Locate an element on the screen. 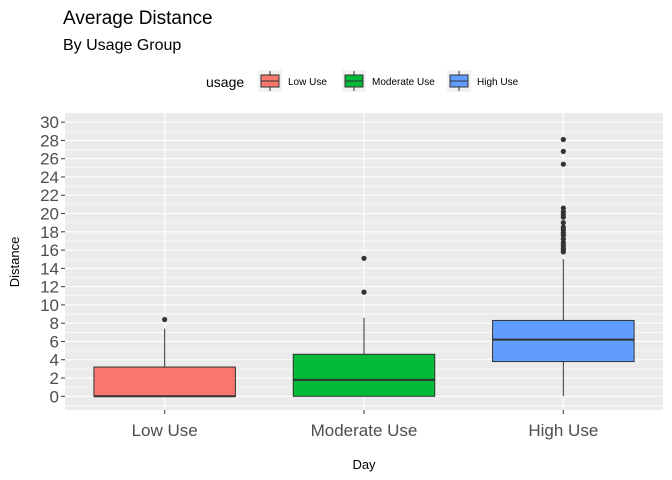 Image resolution: width=672 pixels, height=480 pixels. y-tick-label: 26 is located at coordinates (49, 159).